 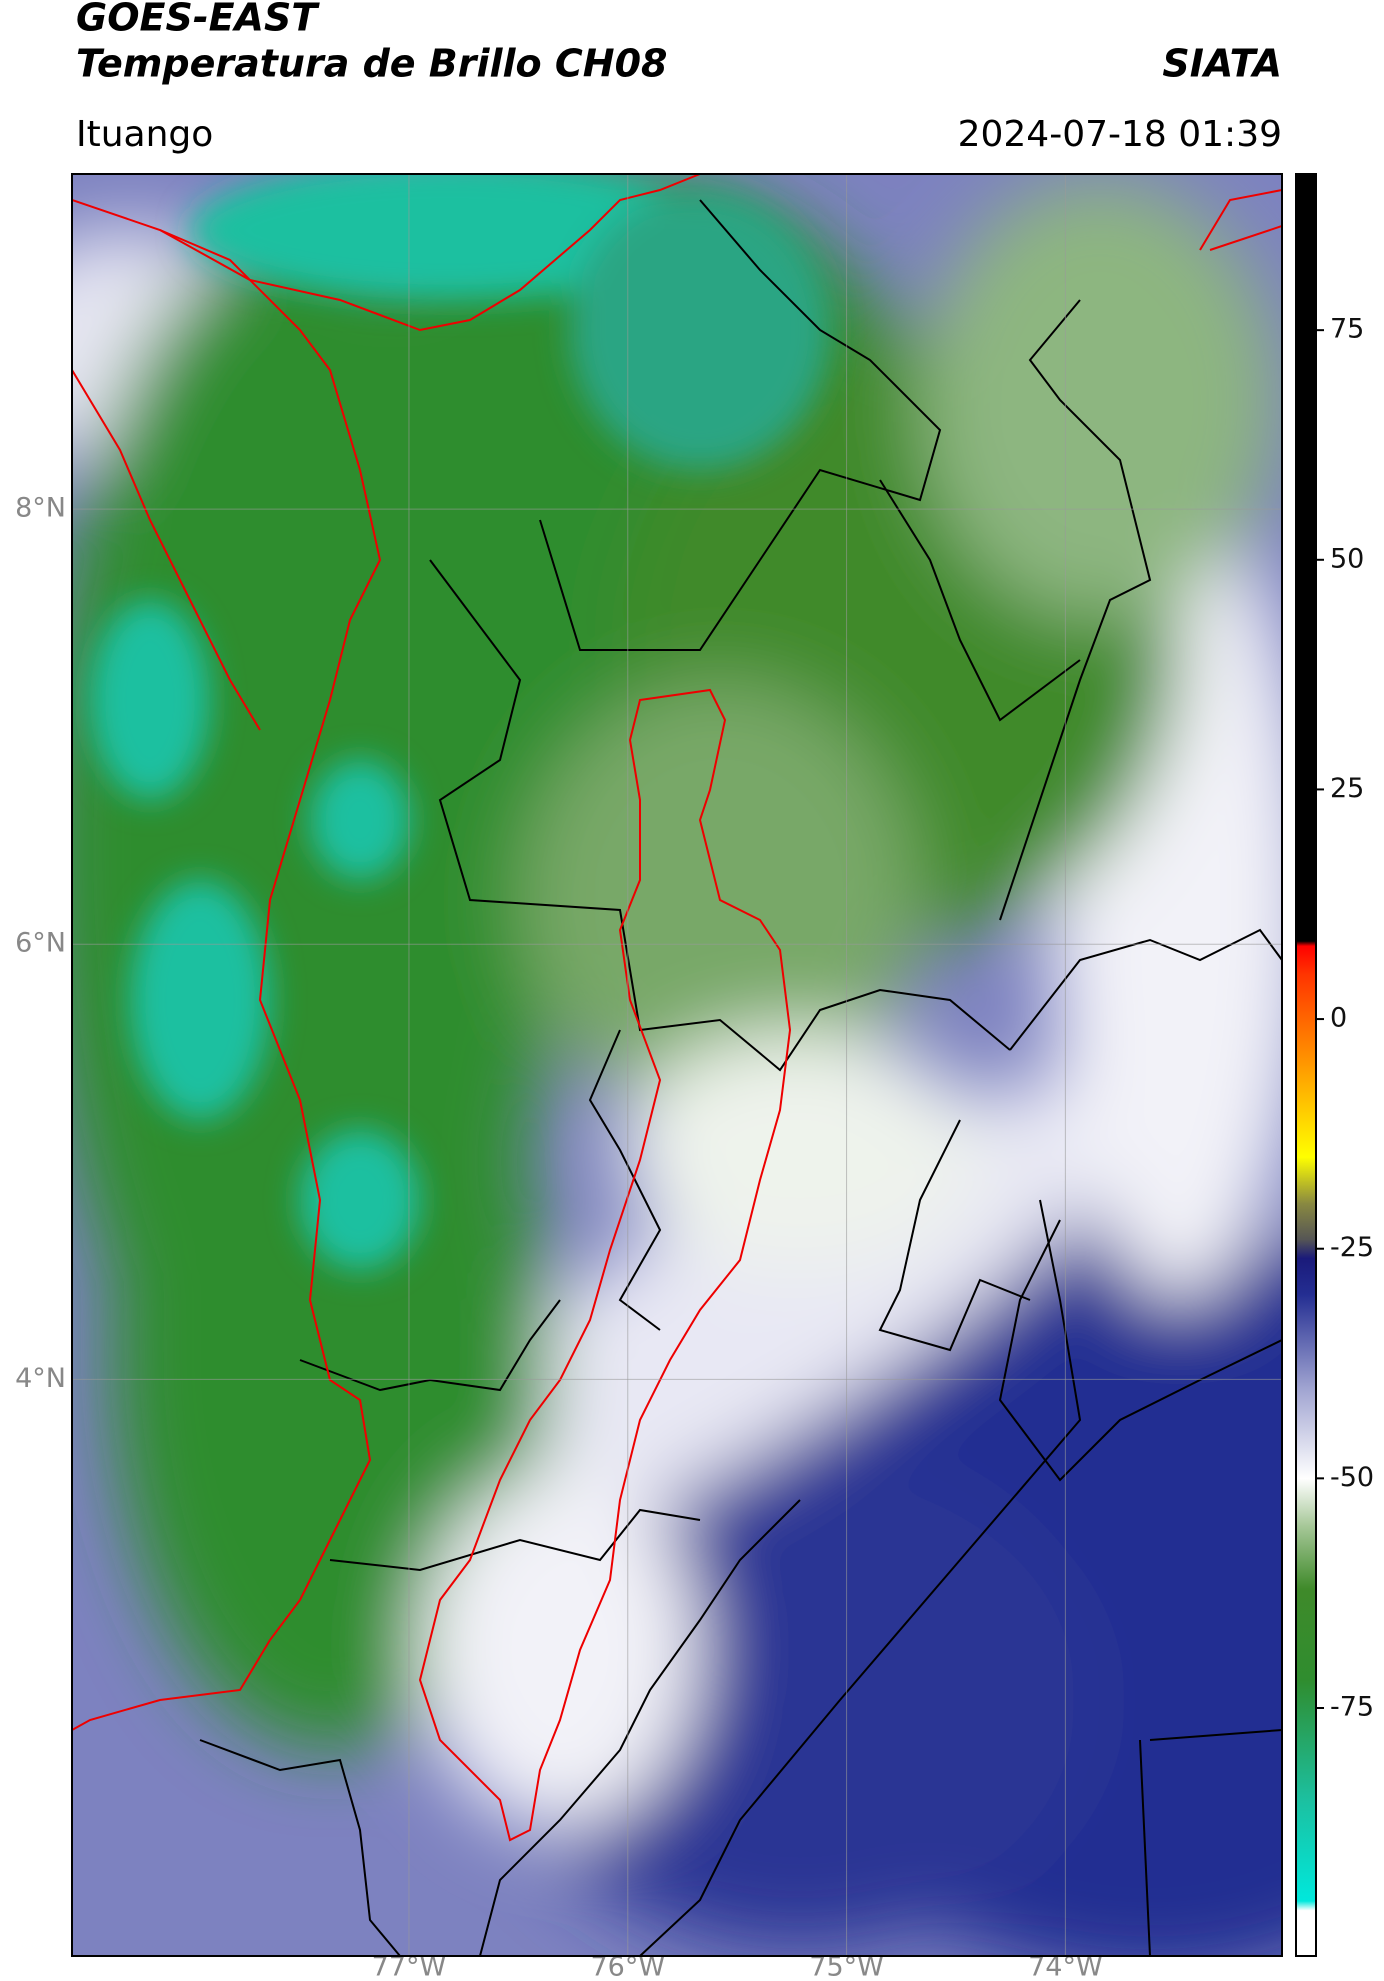 What do you see at coordinates (1120, 134) in the screenshot?
I see `datetime: 2024-07-18 01:39` at bounding box center [1120, 134].